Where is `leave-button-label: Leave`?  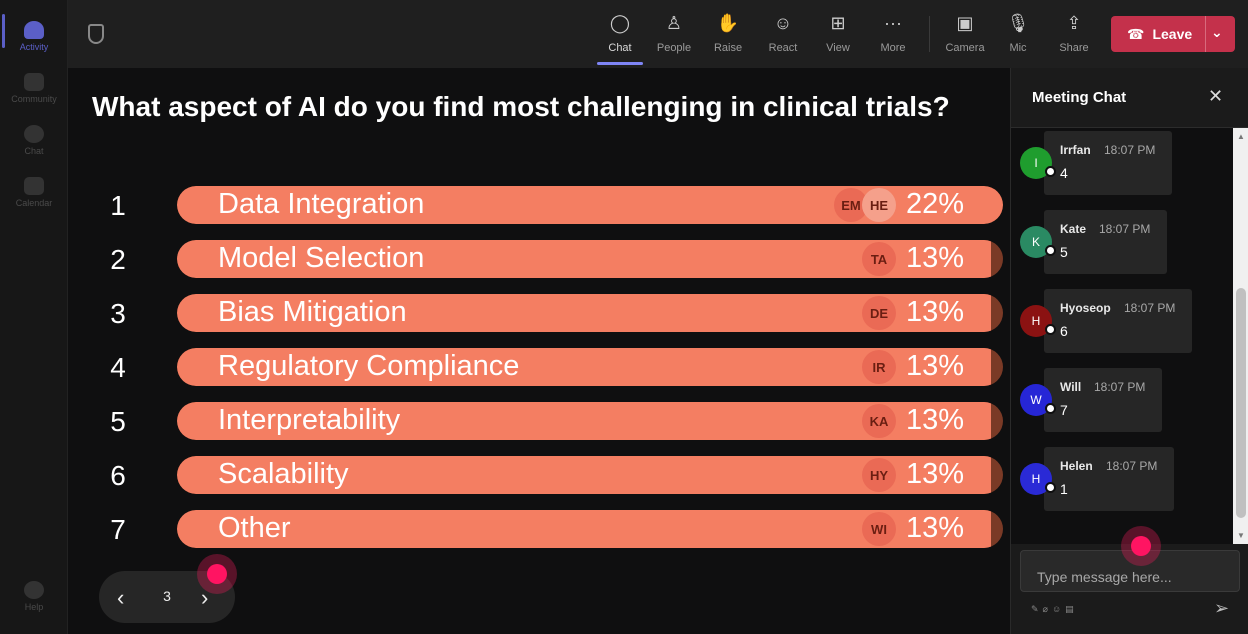
leave-button-label: Leave is located at coordinates (1172, 34).